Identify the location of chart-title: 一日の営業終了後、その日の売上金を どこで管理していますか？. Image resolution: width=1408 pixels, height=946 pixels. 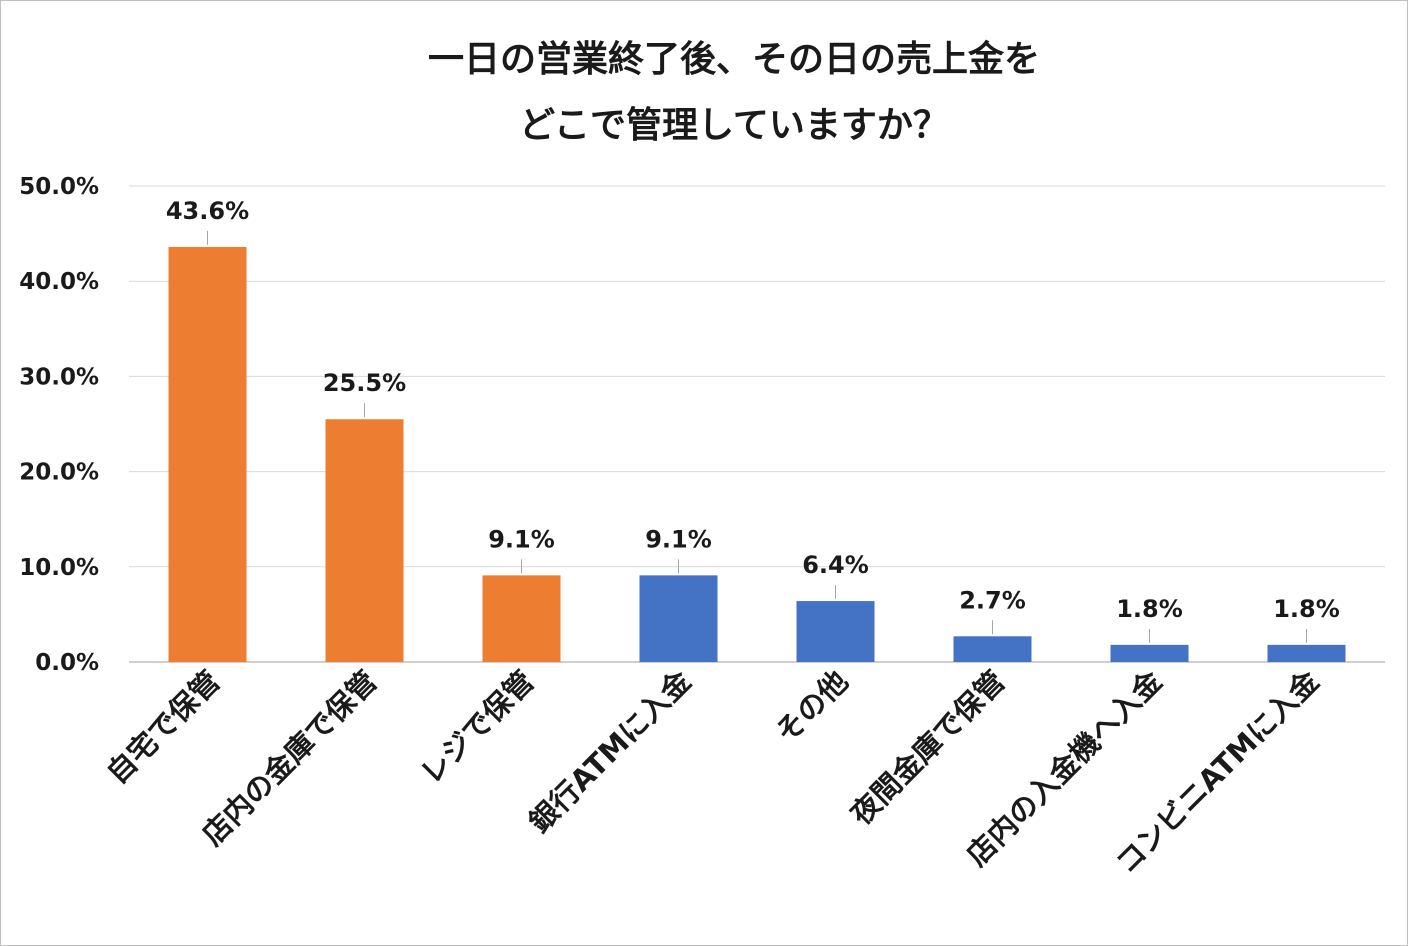
(734, 92).